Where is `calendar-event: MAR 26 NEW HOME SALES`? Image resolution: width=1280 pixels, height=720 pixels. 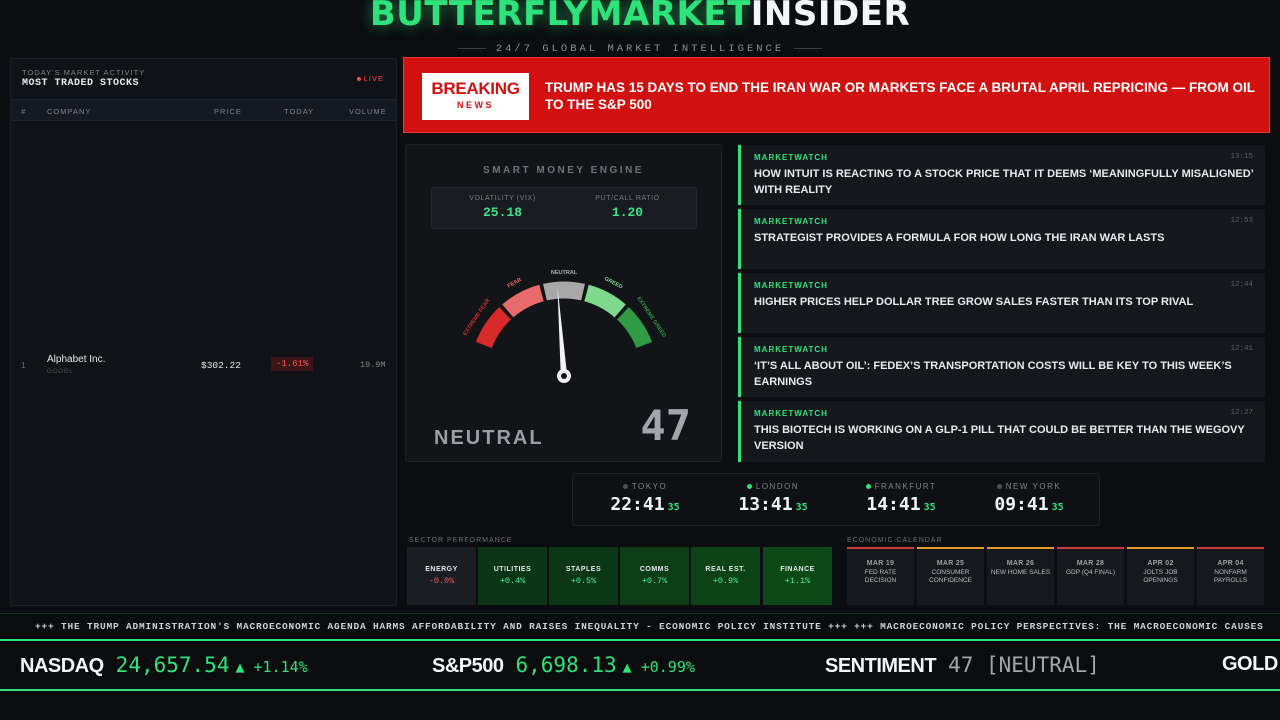 calendar-event: MAR 26 NEW HOME SALES is located at coordinates (1020, 576).